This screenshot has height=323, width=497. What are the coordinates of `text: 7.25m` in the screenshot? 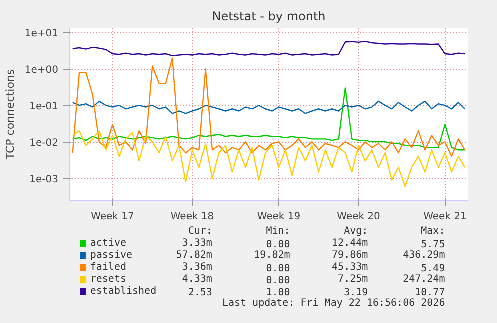 It's located at (353, 279).